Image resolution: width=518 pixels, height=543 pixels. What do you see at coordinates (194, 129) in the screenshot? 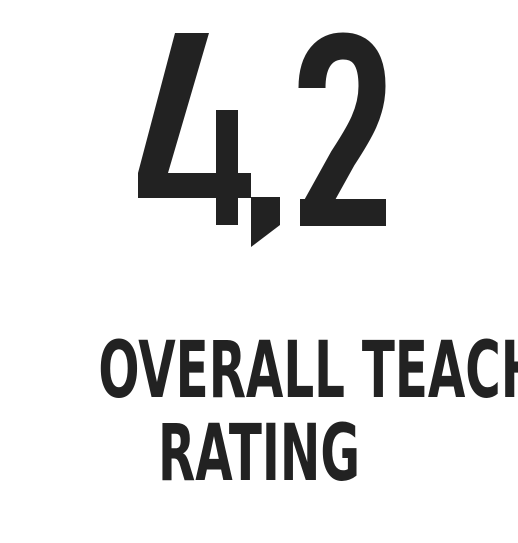
I see `digit-four` at bounding box center [194, 129].